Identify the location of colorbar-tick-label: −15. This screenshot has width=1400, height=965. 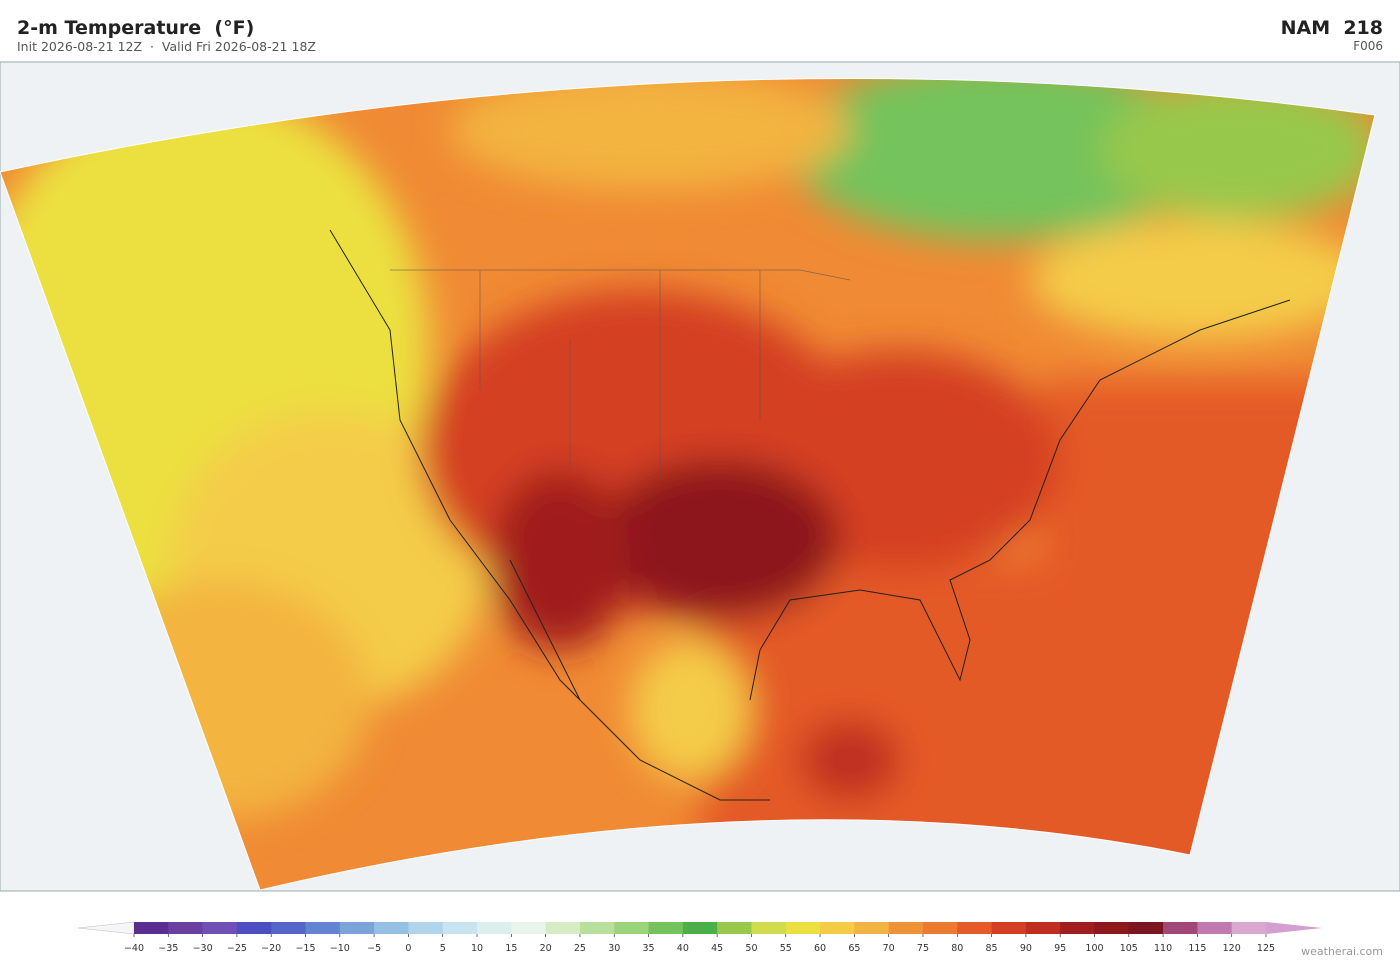
(305, 948).